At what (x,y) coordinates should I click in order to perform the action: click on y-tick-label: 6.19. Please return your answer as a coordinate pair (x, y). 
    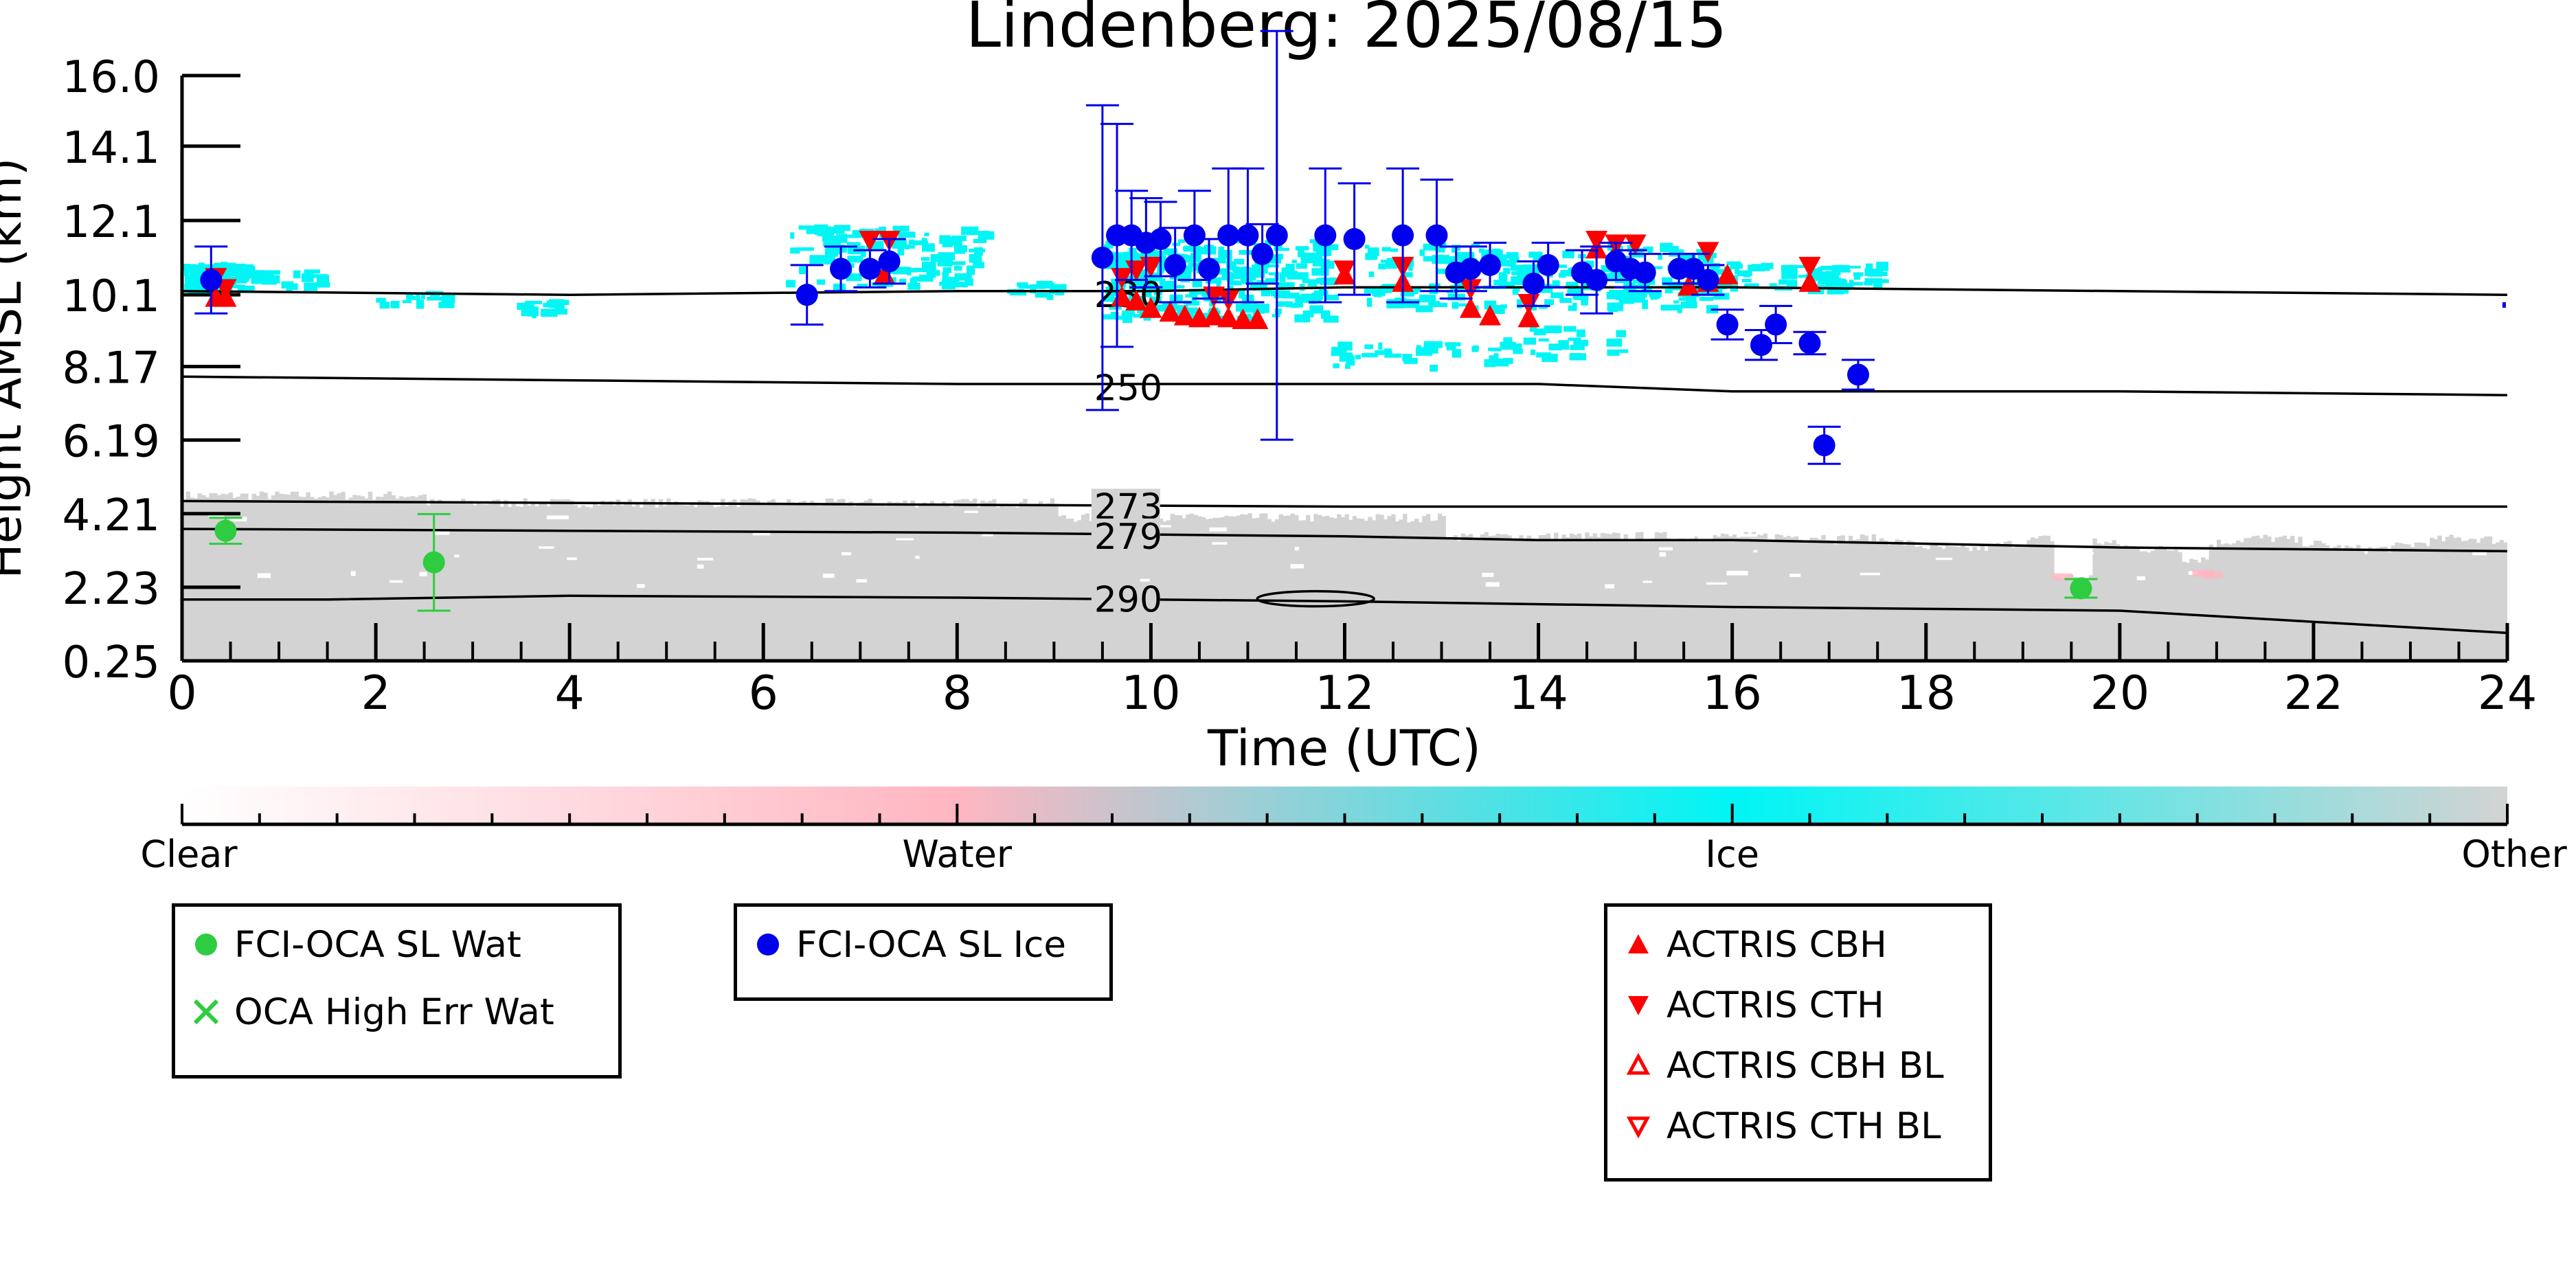
    Looking at the image, I should click on (112, 442).